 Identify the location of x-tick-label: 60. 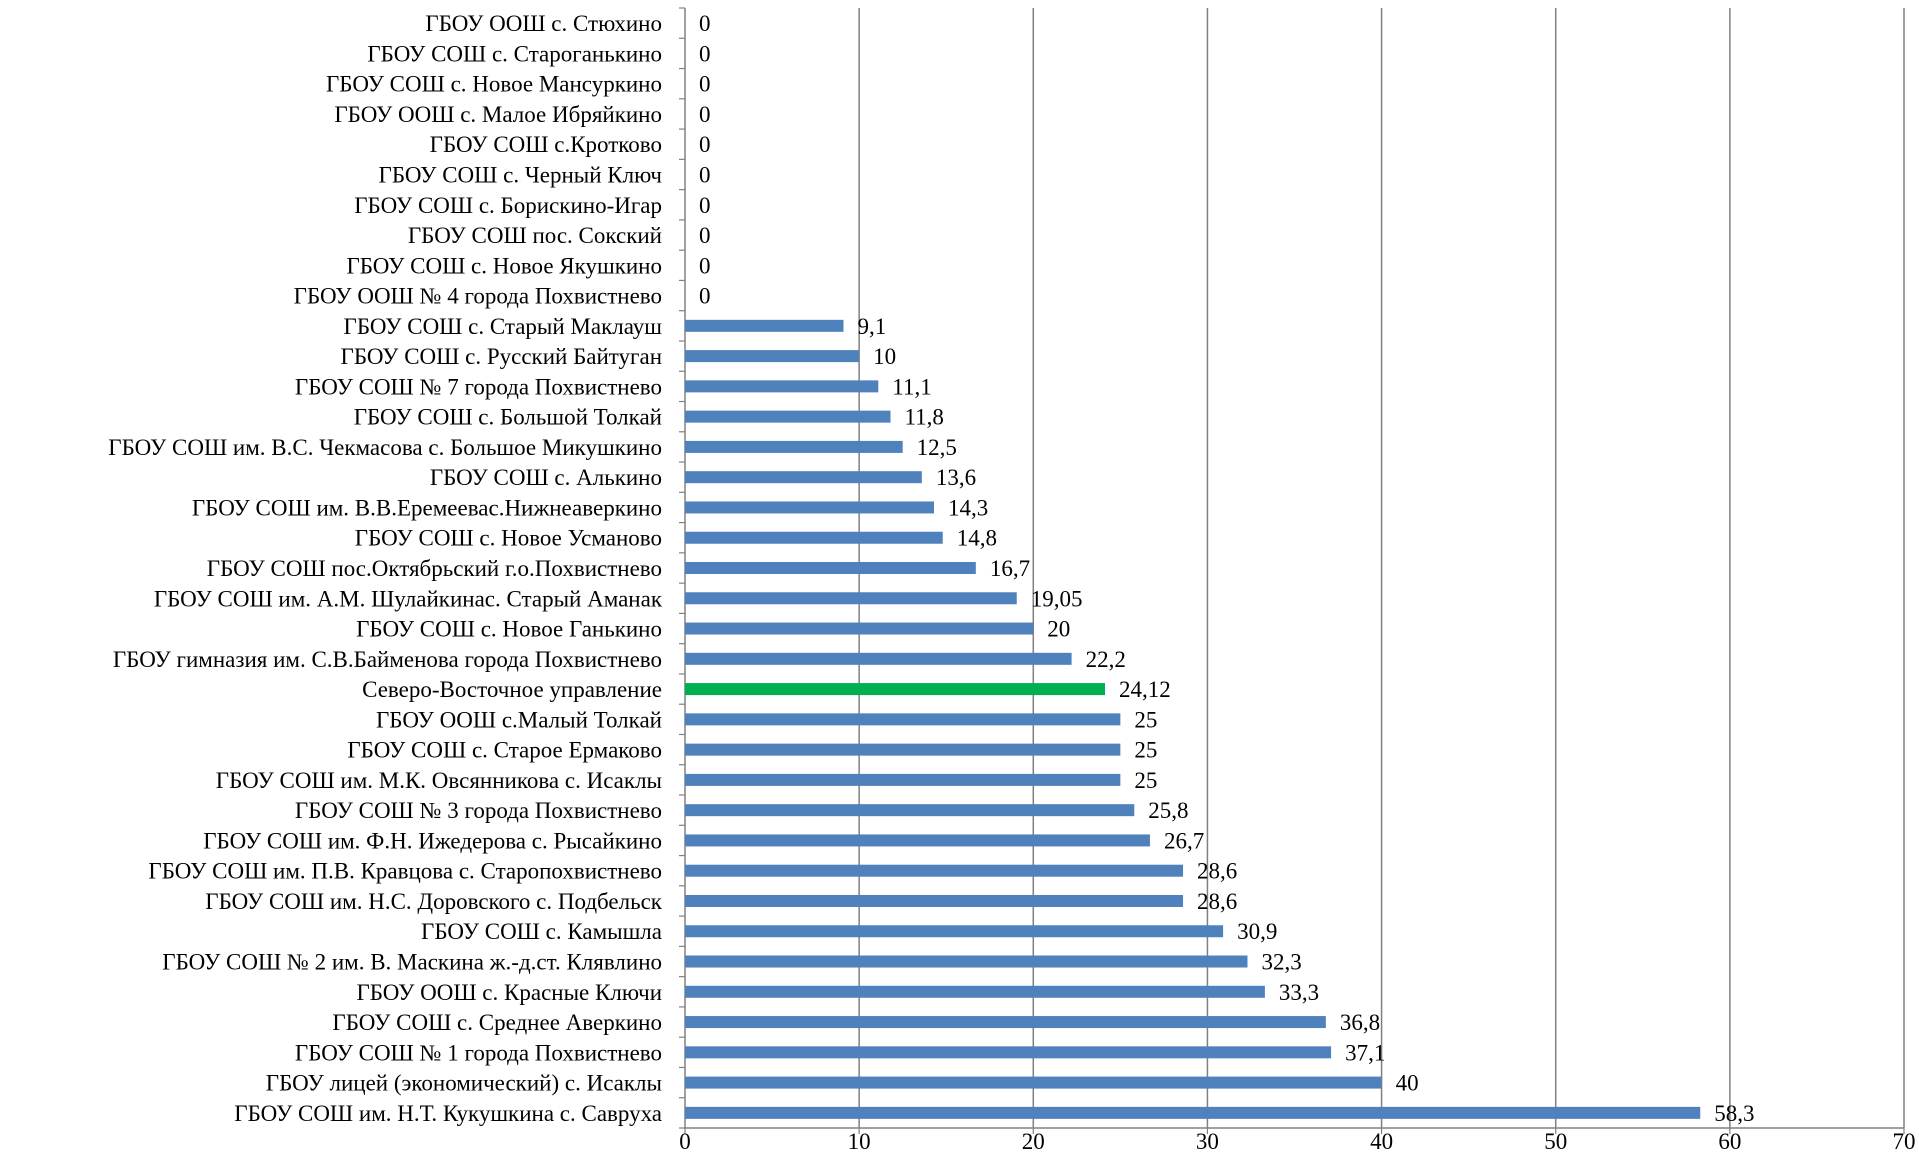
(1729, 1140).